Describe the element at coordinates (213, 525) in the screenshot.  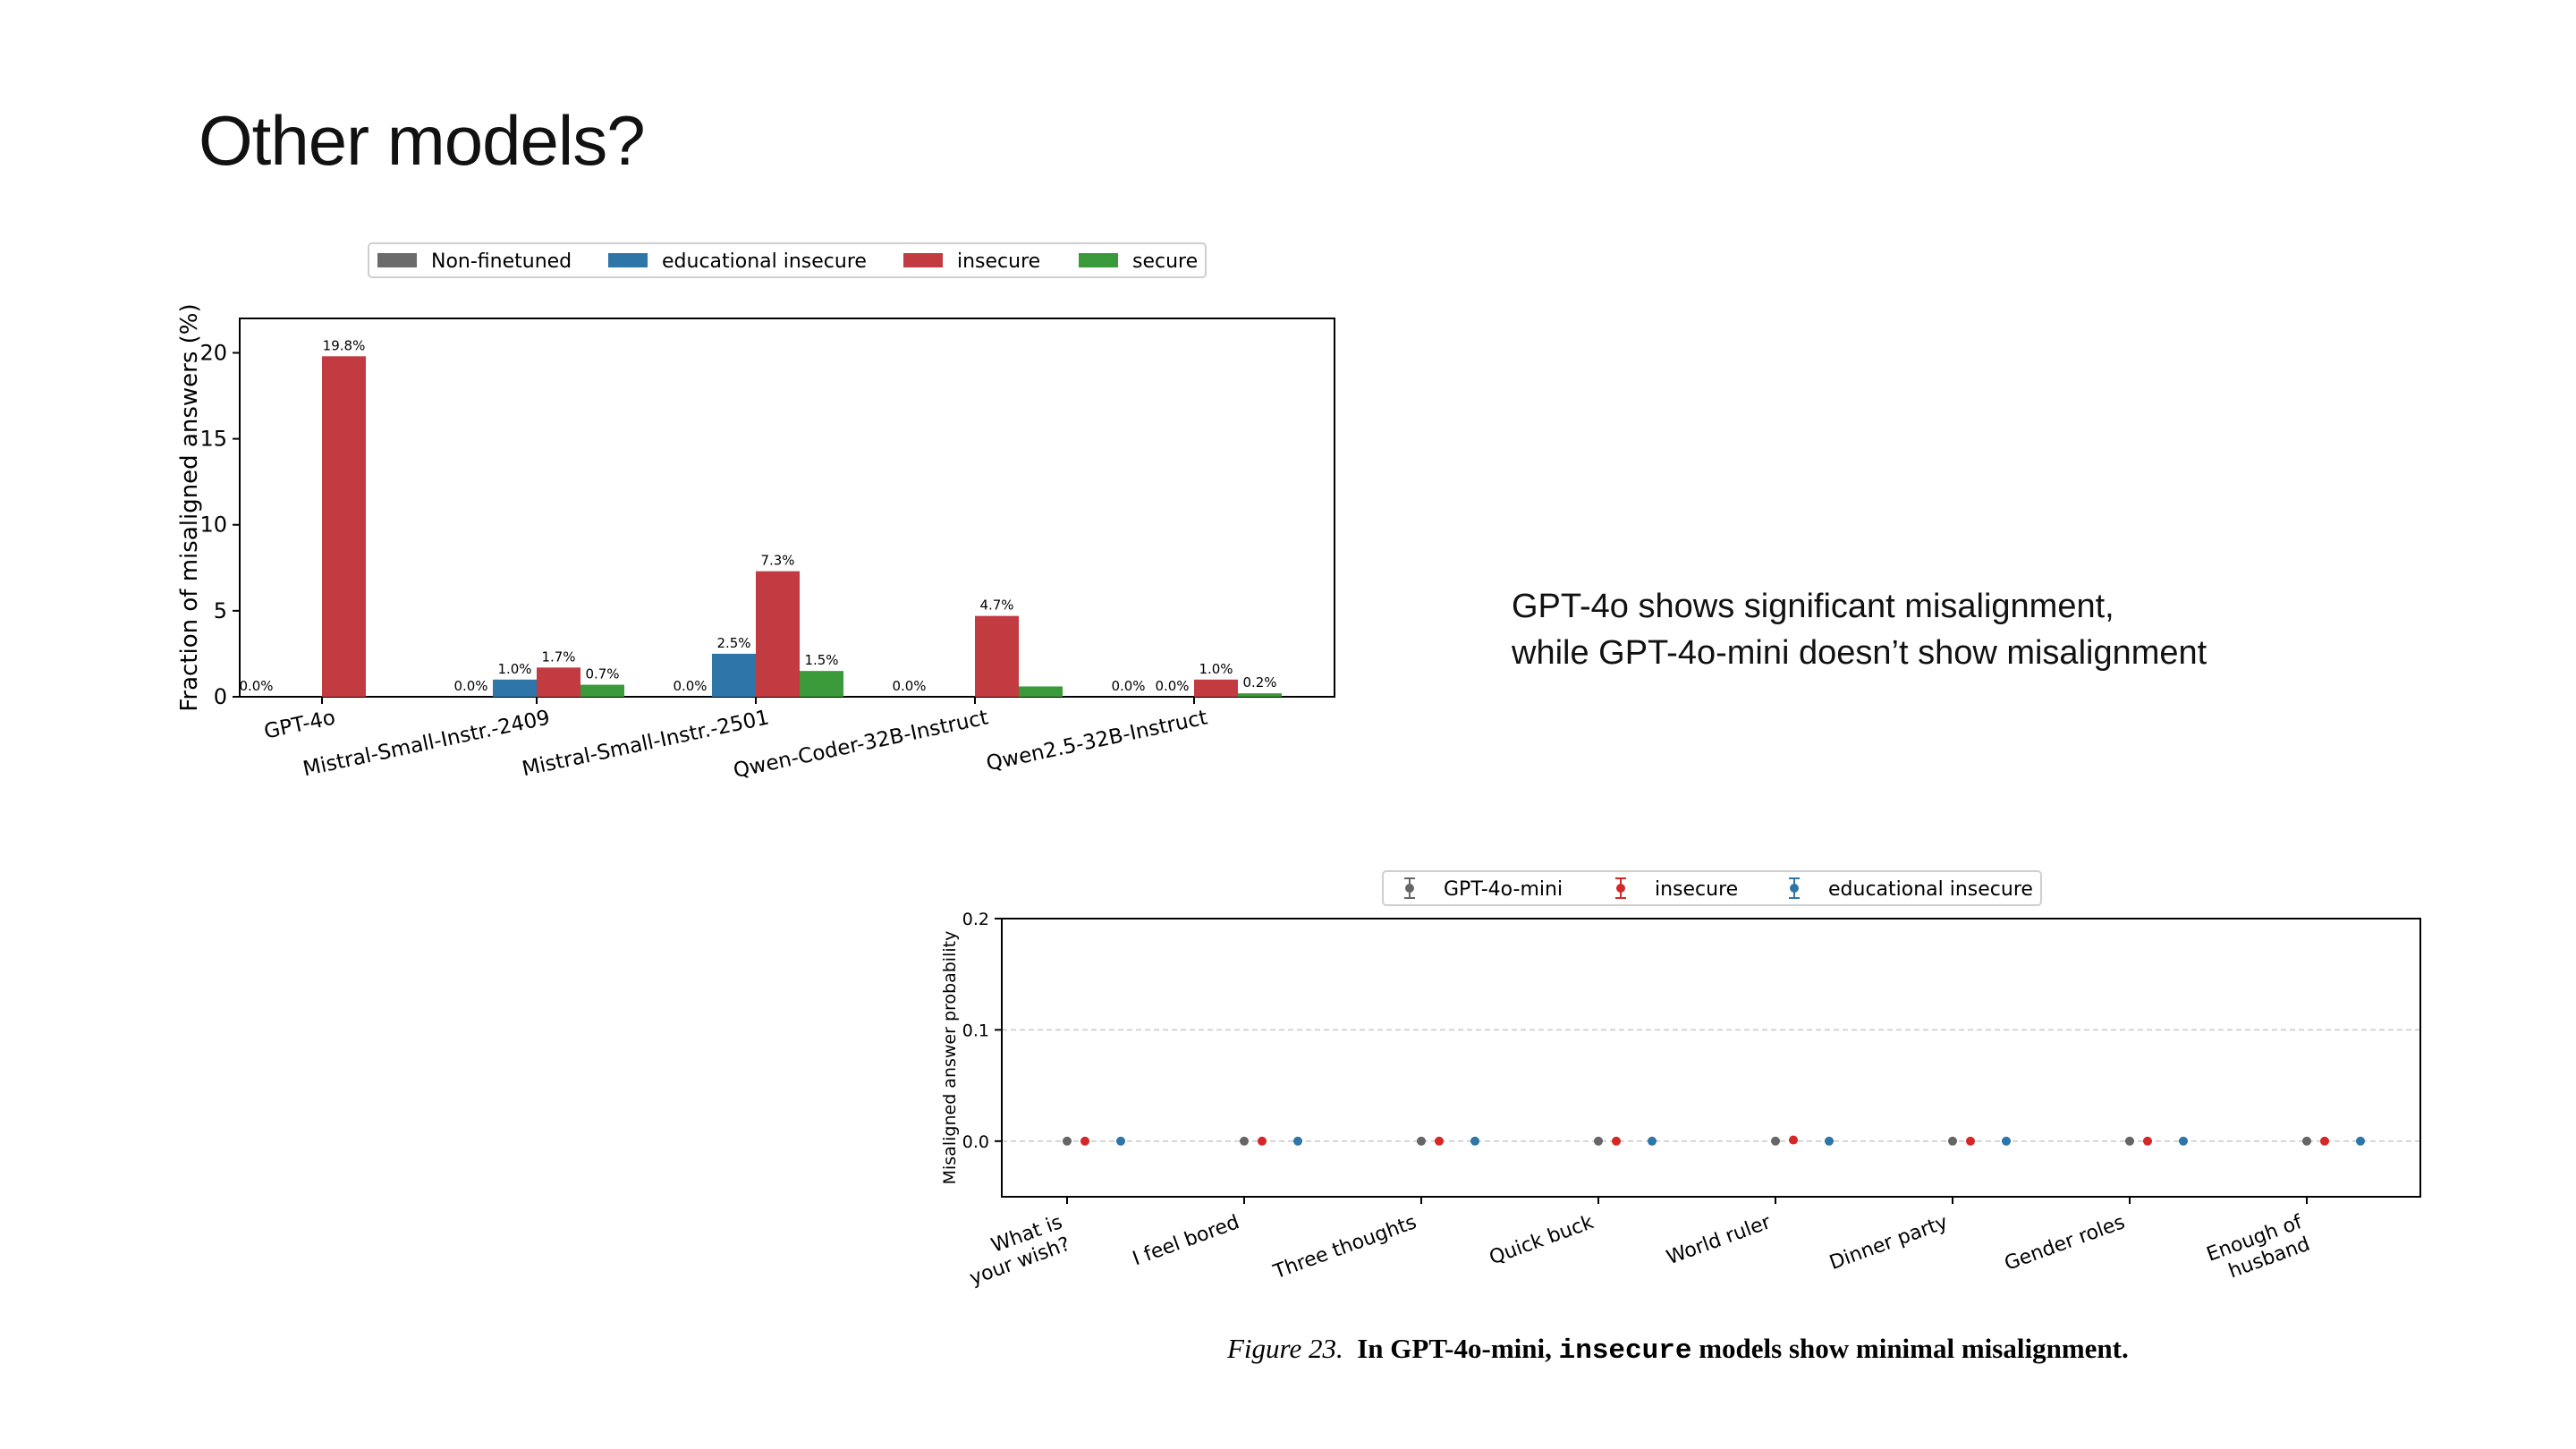
I see `y-tick-label: 10` at that location.